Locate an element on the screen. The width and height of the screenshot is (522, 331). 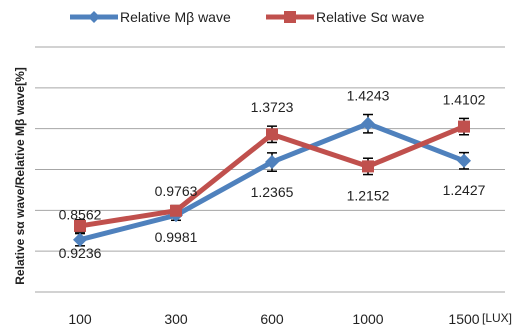
x-tick-labels: 100 300 600 1000 1500 is located at coordinates (273, 319).